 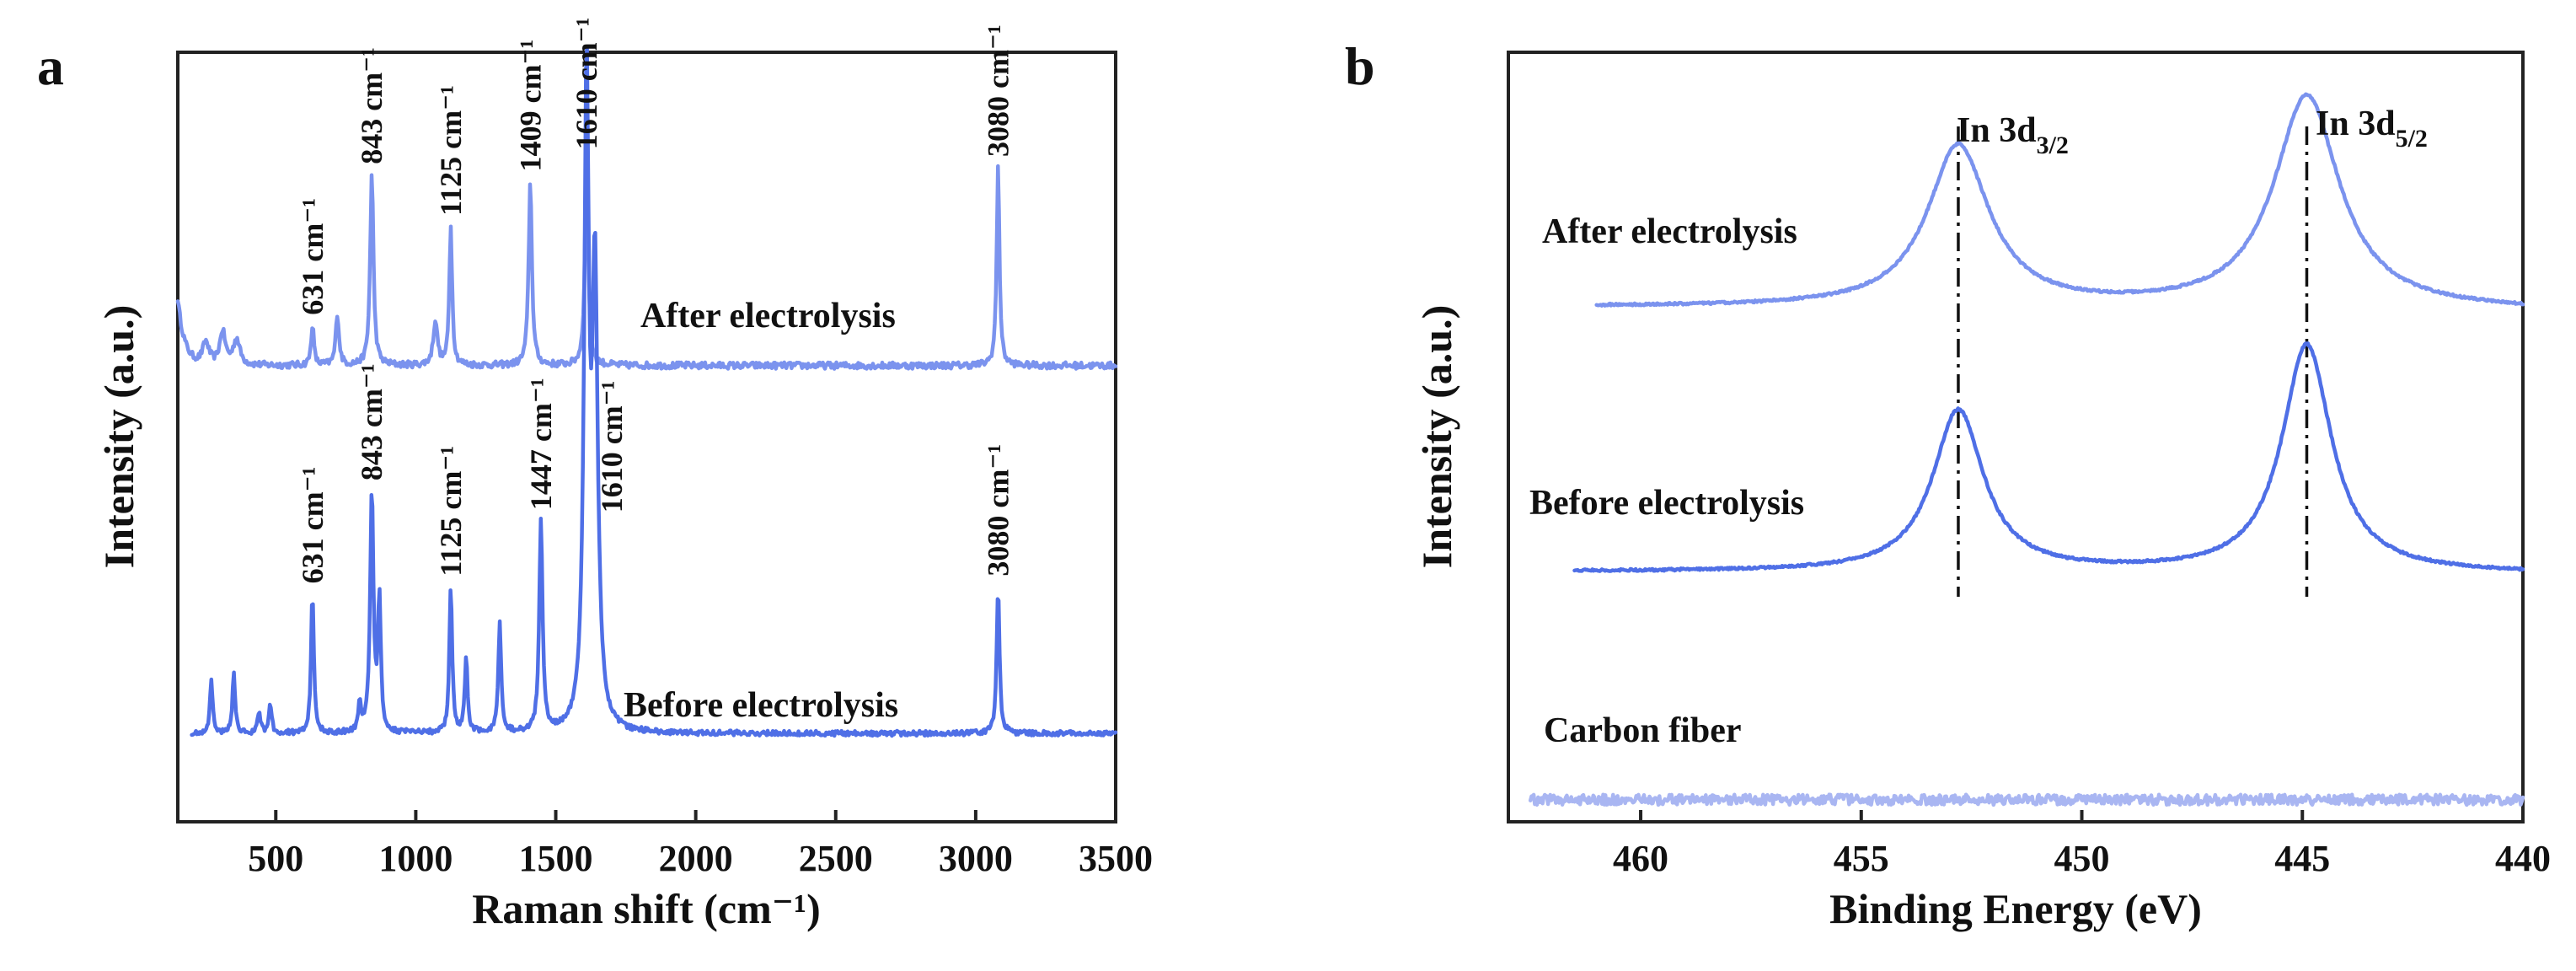 I want to click on panel-b-series-before-electrolysis, so click(x=2048, y=457).